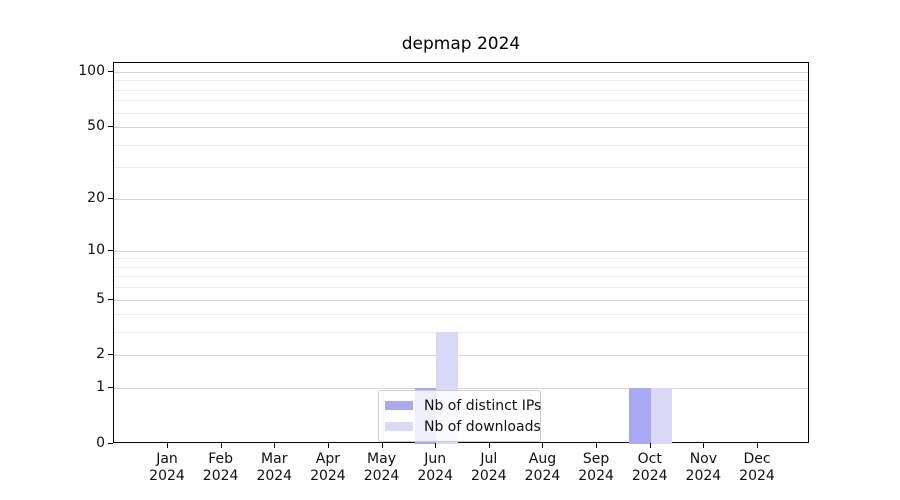 Image resolution: width=900 pixels, height=500 pixels. What do you see at coordinates (100, 298) in the screenshot?
I see `y-tick-label: 5` at bounding box center [100, 298].